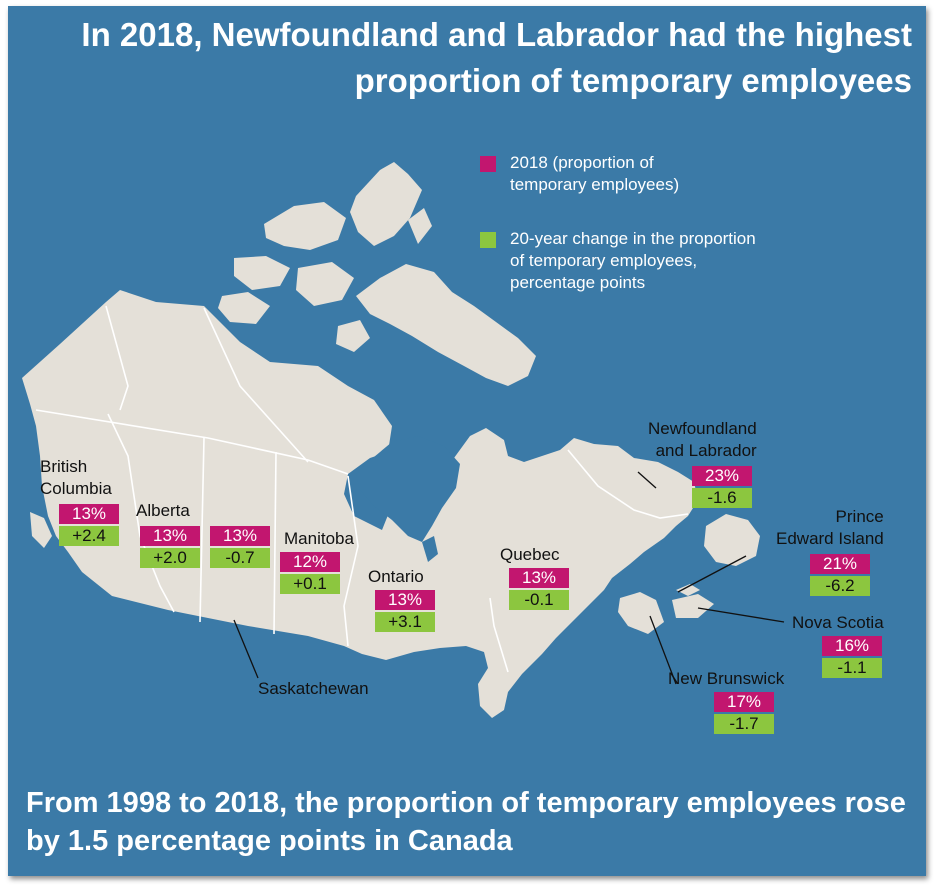  What do you see at coordinates (313, 688) in the screenshot?
I see `label-saskatchewan: Saskatchewan` at bounding box center [313, 688].